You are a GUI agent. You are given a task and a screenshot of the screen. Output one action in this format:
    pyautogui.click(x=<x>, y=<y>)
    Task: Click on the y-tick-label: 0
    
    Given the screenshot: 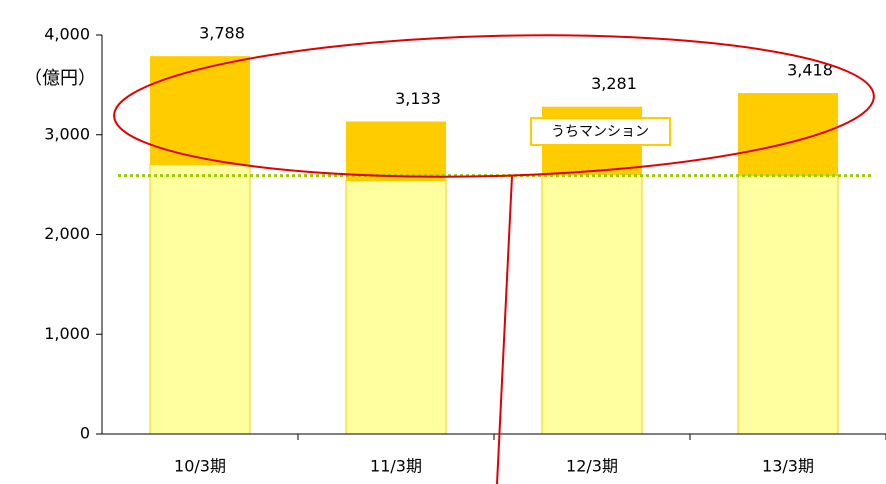 What is the action you would take?
    pyautogui.click(x=85, y=433)
    